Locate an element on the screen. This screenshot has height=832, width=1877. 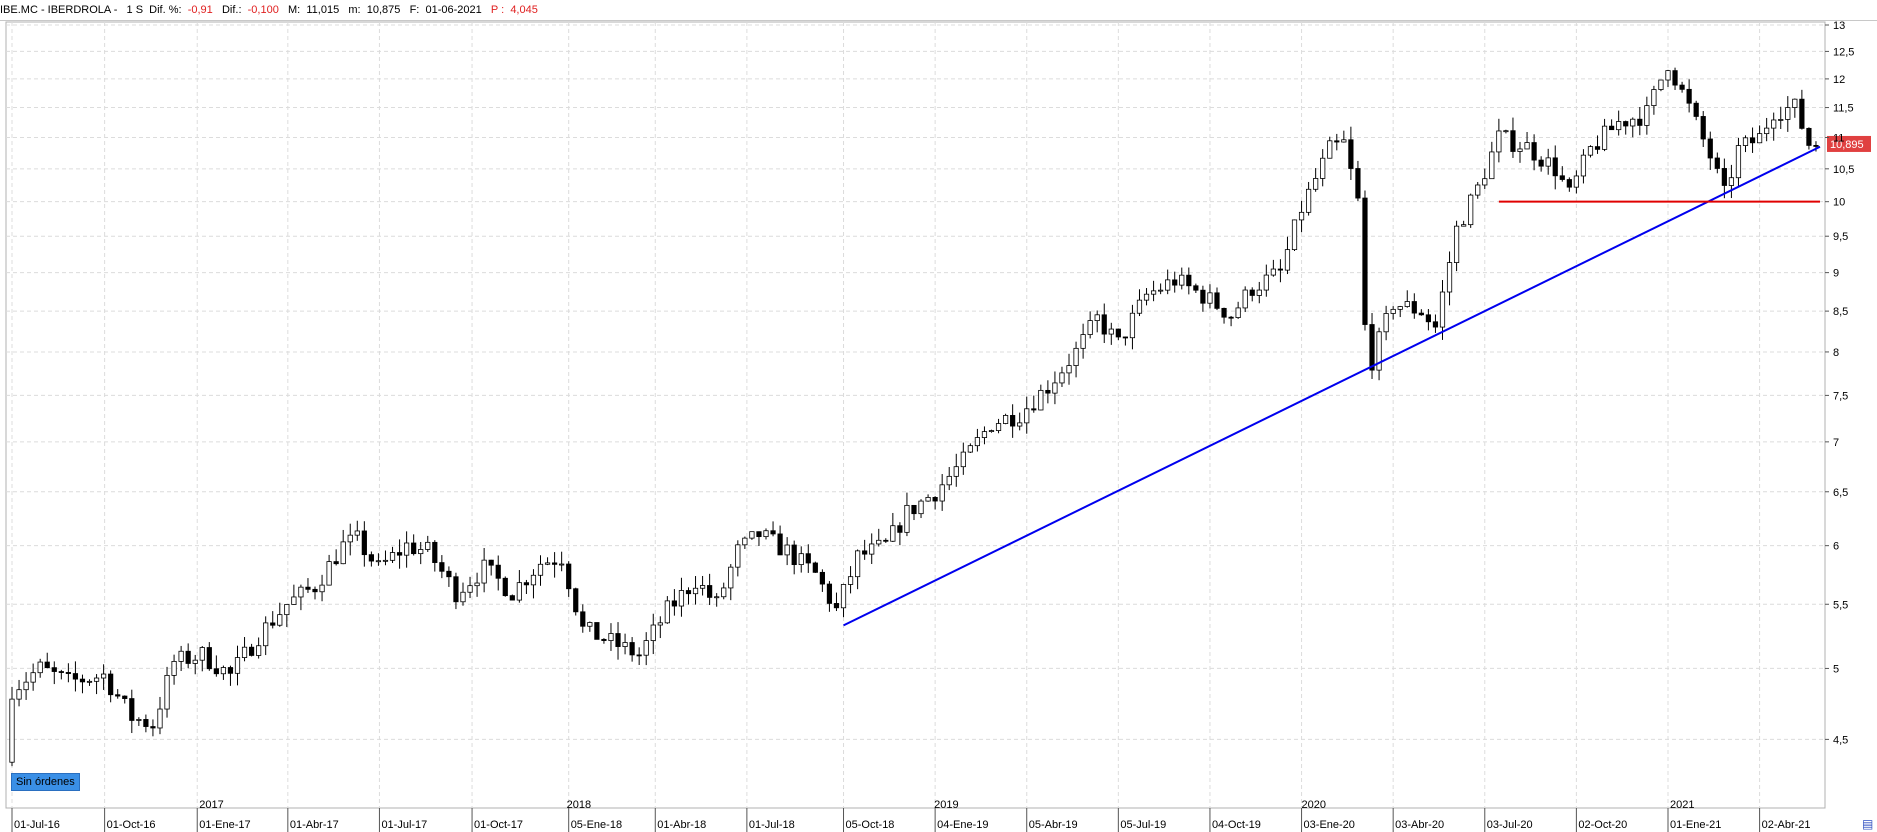
y-tick-label: 10,5 is located at coordinates (1843, 170).